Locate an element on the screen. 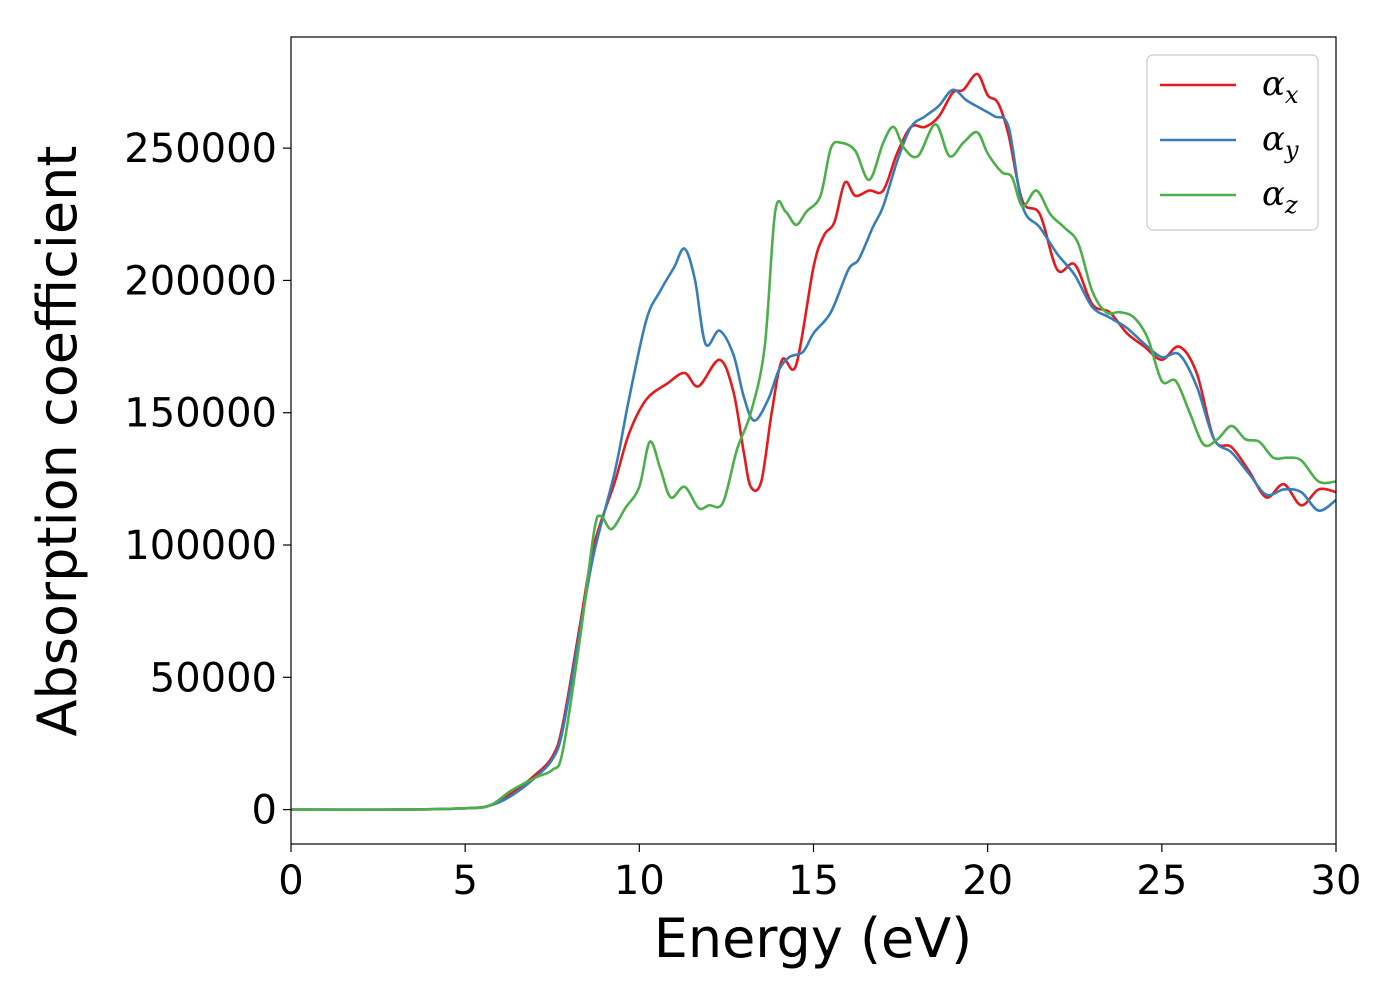 This screenshot has height=1000, width=1400. y-axis-ticks: 0 50000 100000 150000 200000 250000 is located at coordinates (207, 480).